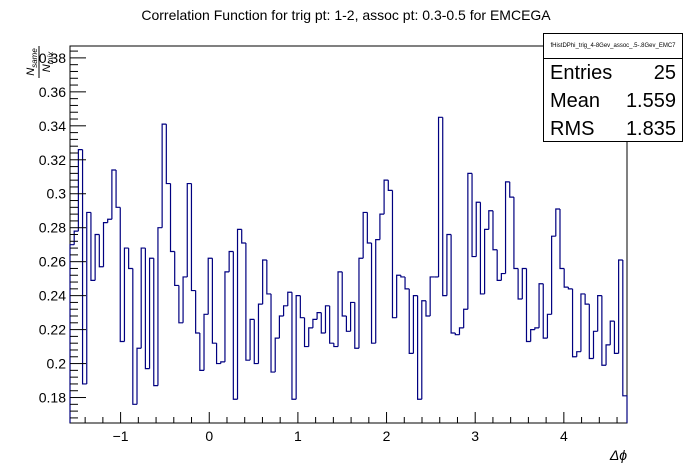 This screenshot has width=696, height=472. Describe the element at coordinates (52, 296) in the screenshot. I see `y-tick-label: 0.24` at that location.